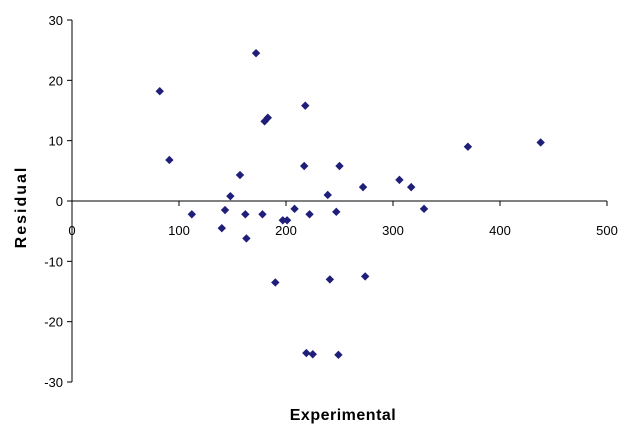 The height and width of the screenshot is (427, 623). I want to click on x-tick-label: 400, so click(500, 230).